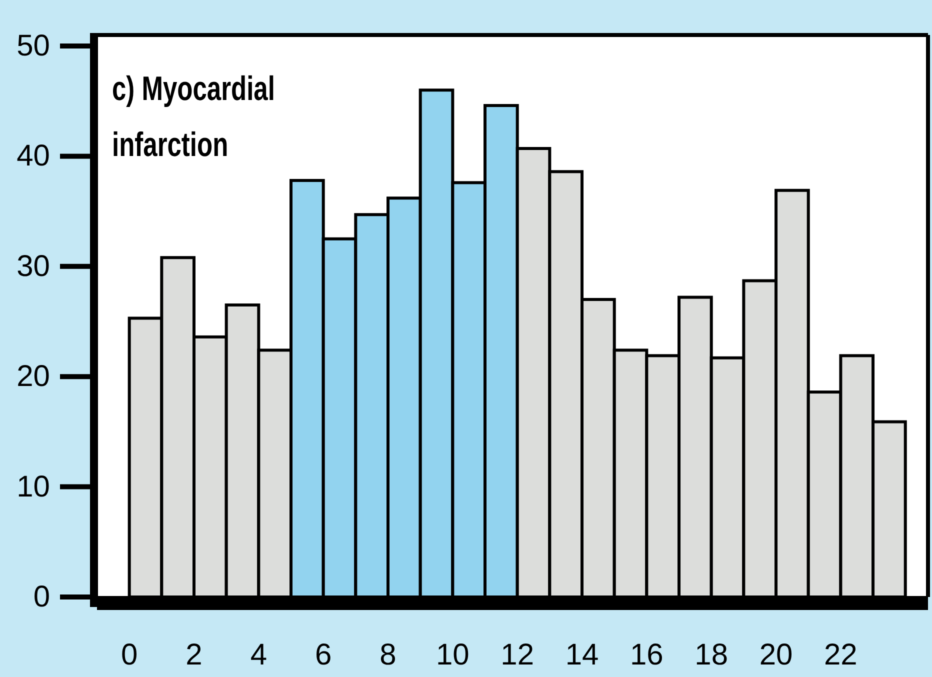 This screenshot has height=677, width=932. I want to click on x-tick-label: 8, so click(388, 655).